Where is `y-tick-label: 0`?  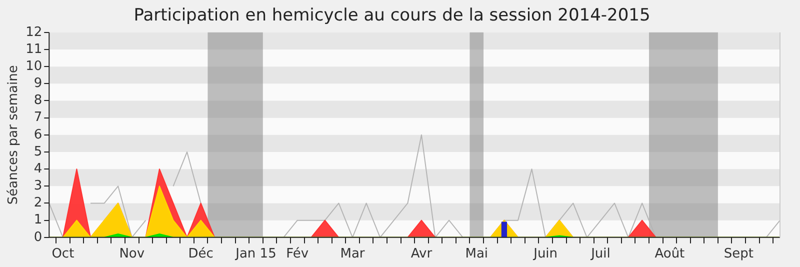 y-tick-label: 0 is located at coordinates (38, 237).